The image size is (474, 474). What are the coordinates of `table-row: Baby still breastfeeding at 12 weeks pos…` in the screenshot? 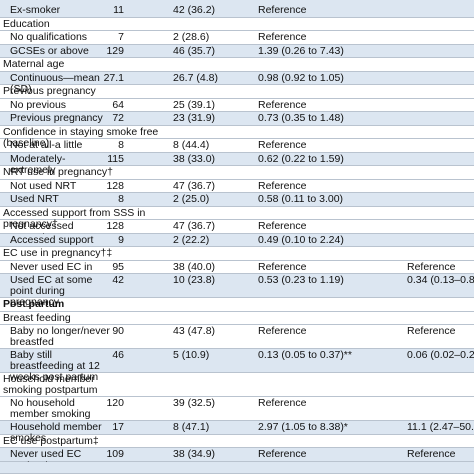 It's located at (237, 366).